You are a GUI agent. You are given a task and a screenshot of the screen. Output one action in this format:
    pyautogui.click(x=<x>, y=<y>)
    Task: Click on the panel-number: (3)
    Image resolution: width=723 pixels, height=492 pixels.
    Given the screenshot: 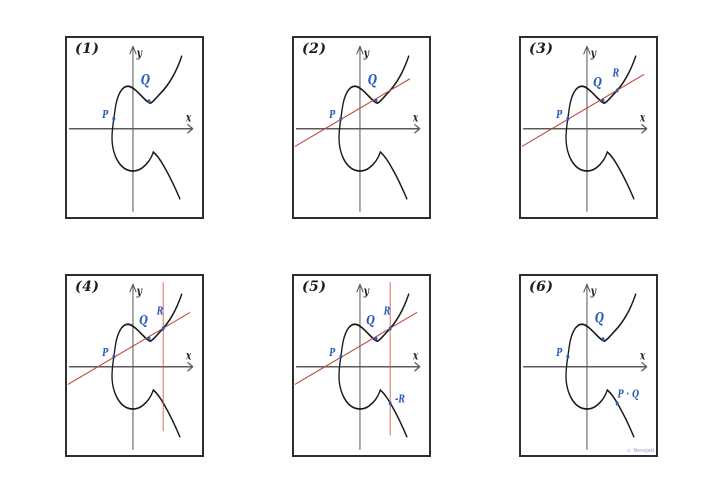 What is the action you would take?
    pyautogui.click(x=541, y=49)
    